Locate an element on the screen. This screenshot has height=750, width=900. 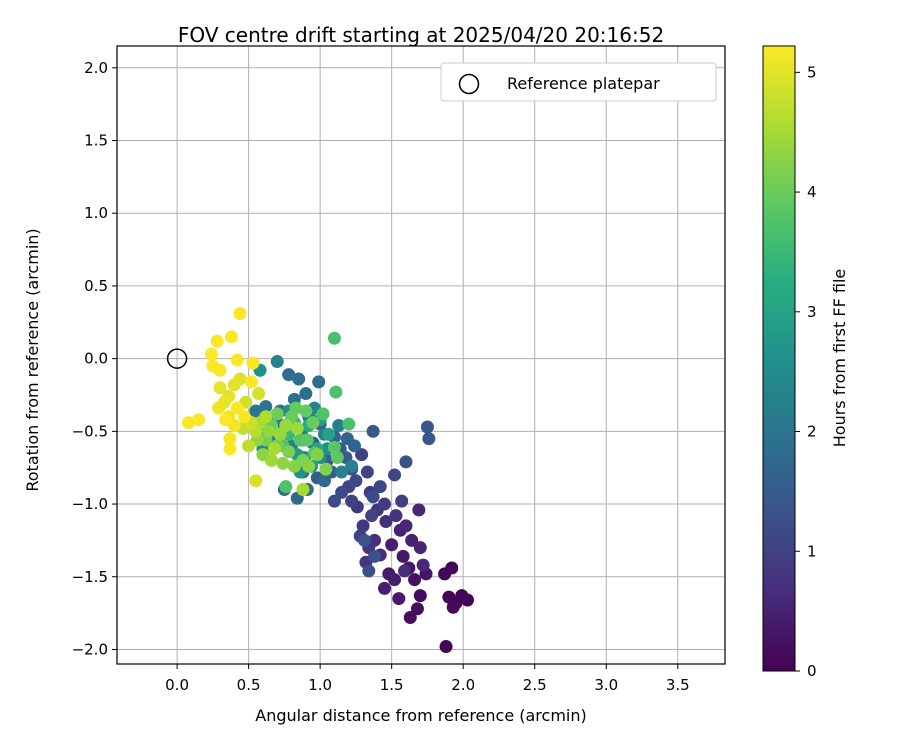
y-tick-label: 0.5 is located at coordinates (96, 286).